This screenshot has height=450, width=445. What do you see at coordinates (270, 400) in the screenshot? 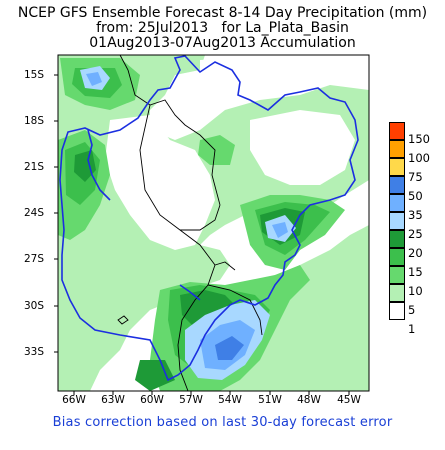
I see `lon-tick-label: 51W` at bounding box center [270, 400].